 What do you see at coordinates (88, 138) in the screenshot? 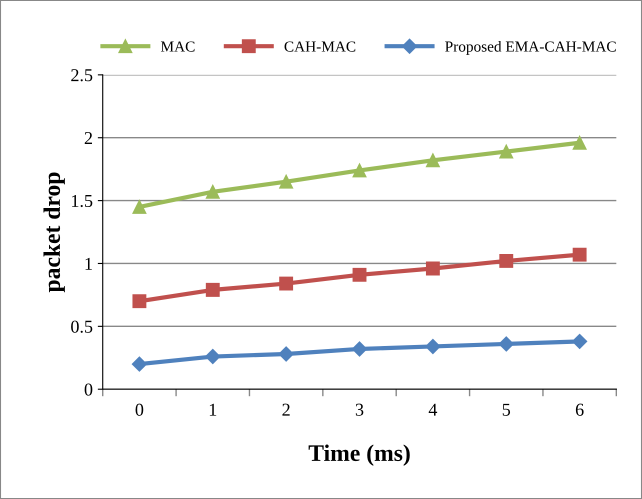
I see `y-tick-label: 2` at bounding box center [88, 138].